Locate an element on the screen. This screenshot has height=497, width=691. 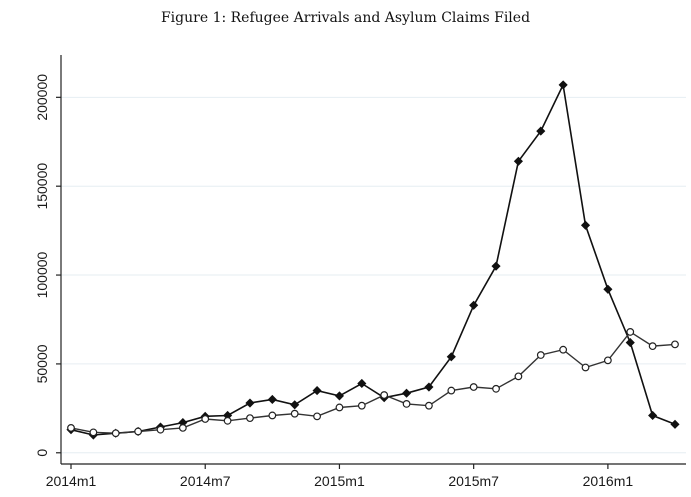
y-tick-label: 0 is located at coordinates (42, 453).